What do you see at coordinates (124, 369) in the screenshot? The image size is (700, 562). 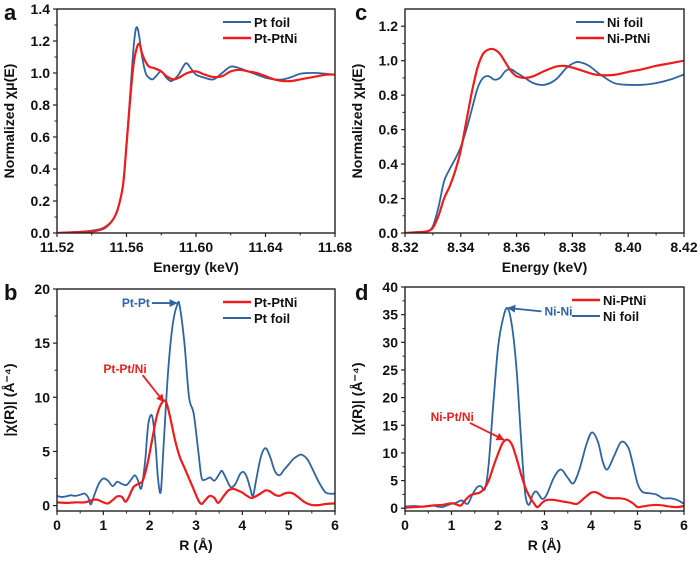 I see `annotation-label: Pt-Pt/Ni` at bounding box center [124, 369].